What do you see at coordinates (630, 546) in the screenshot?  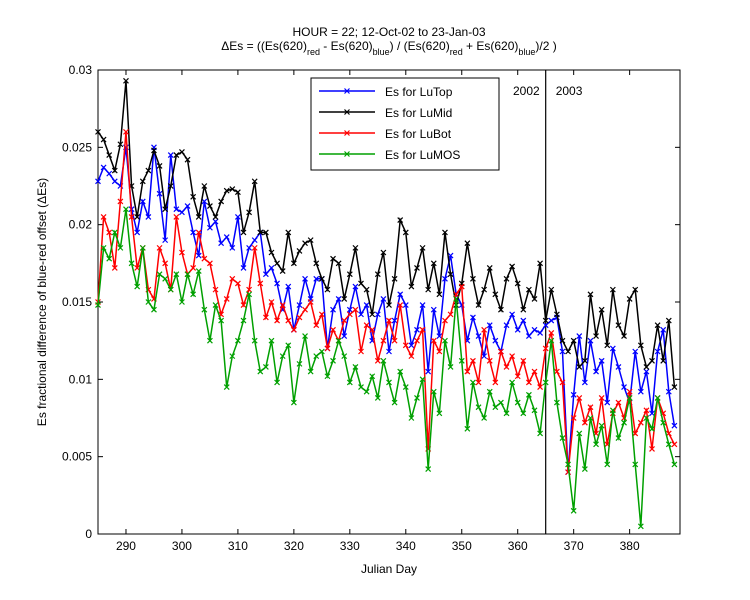 I see `x-tick-label: 380` at bounding box center [630, 546].